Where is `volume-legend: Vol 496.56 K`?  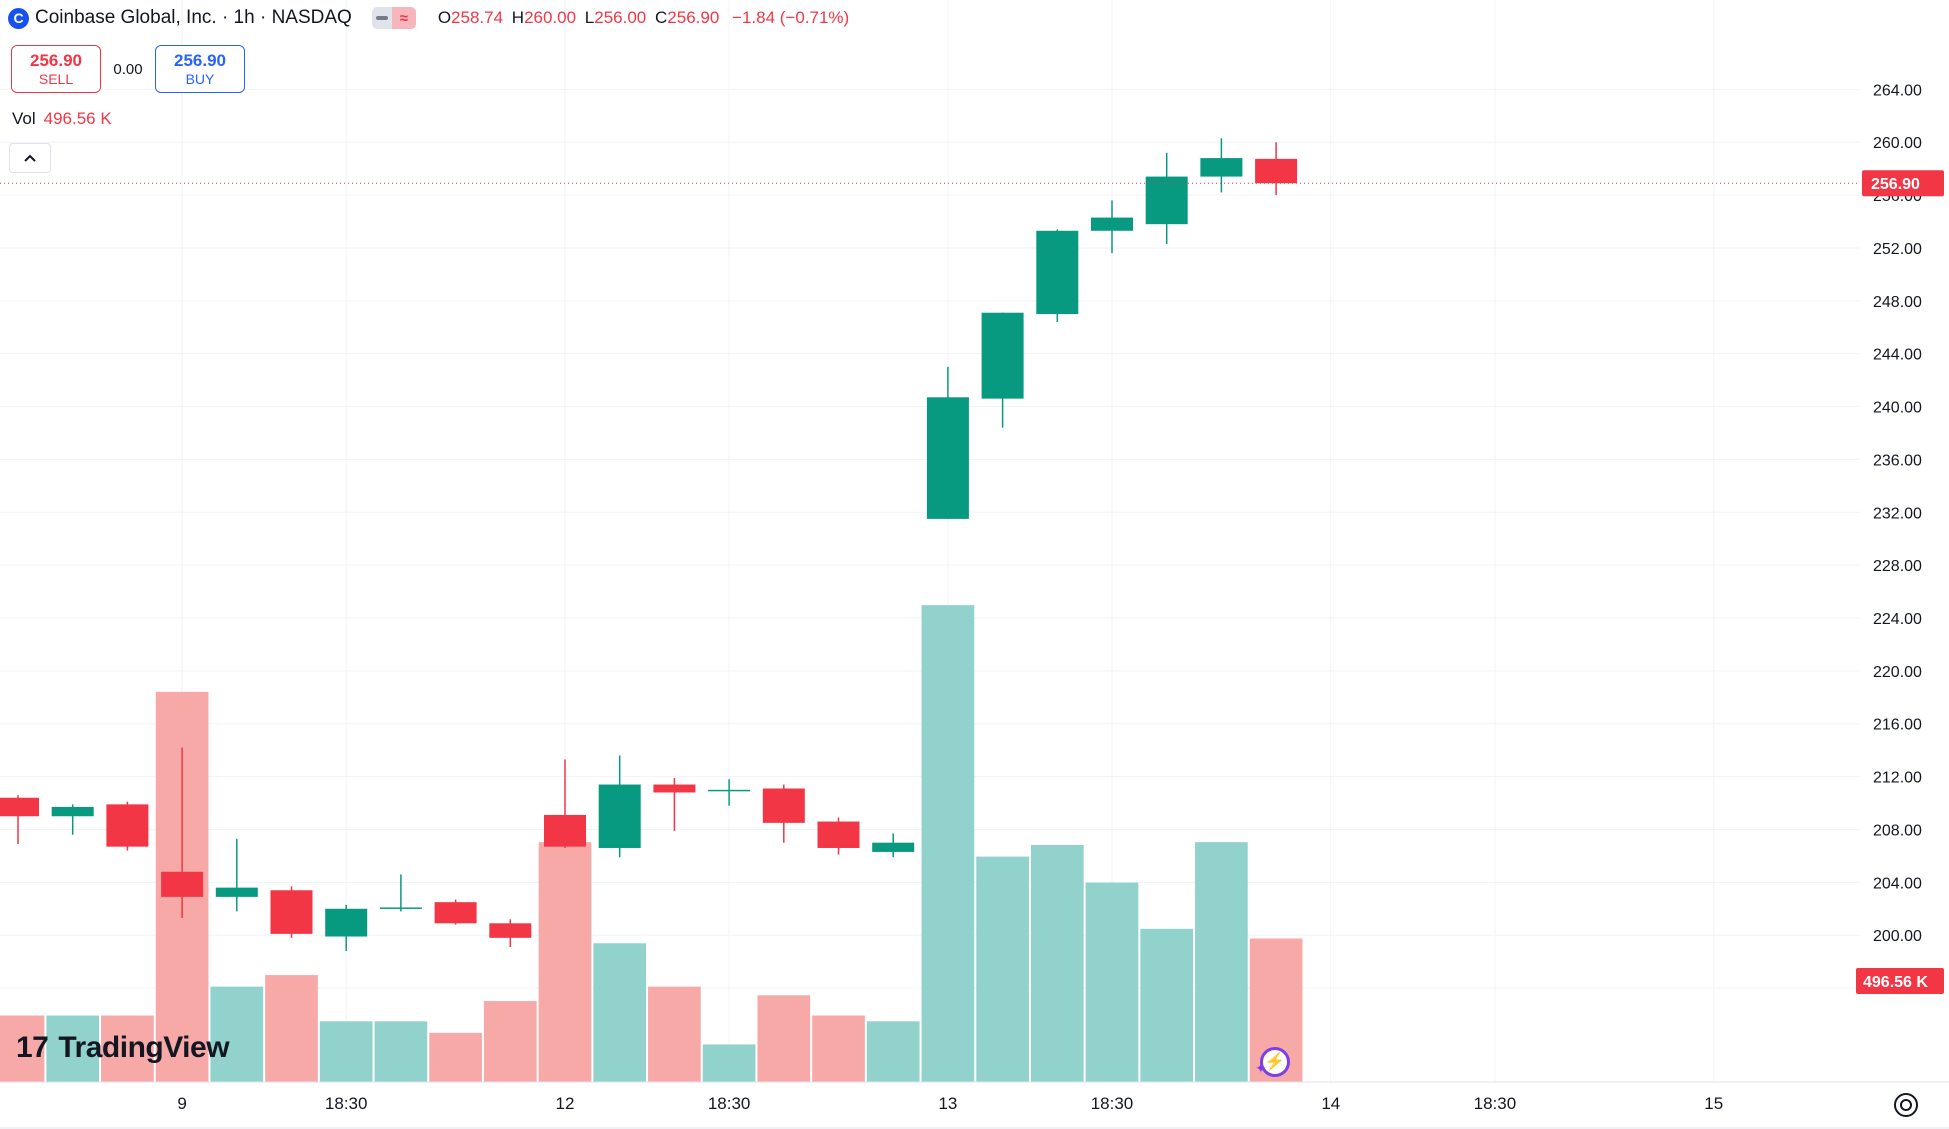
volume-legend: Vol 496.56 K is located at coordinates (62, 119).